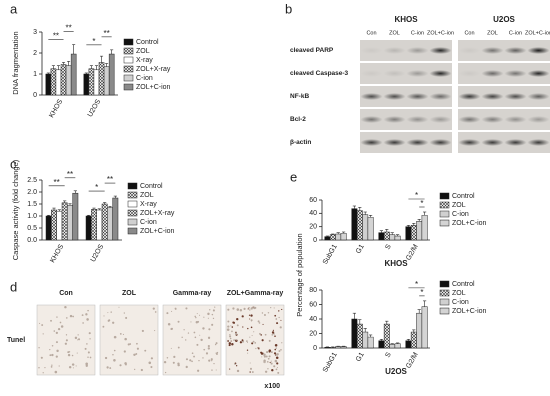  Describe the element at coordinates (32, 204) in the screenshot. I see `y-tick-label: 1.5` at that location.